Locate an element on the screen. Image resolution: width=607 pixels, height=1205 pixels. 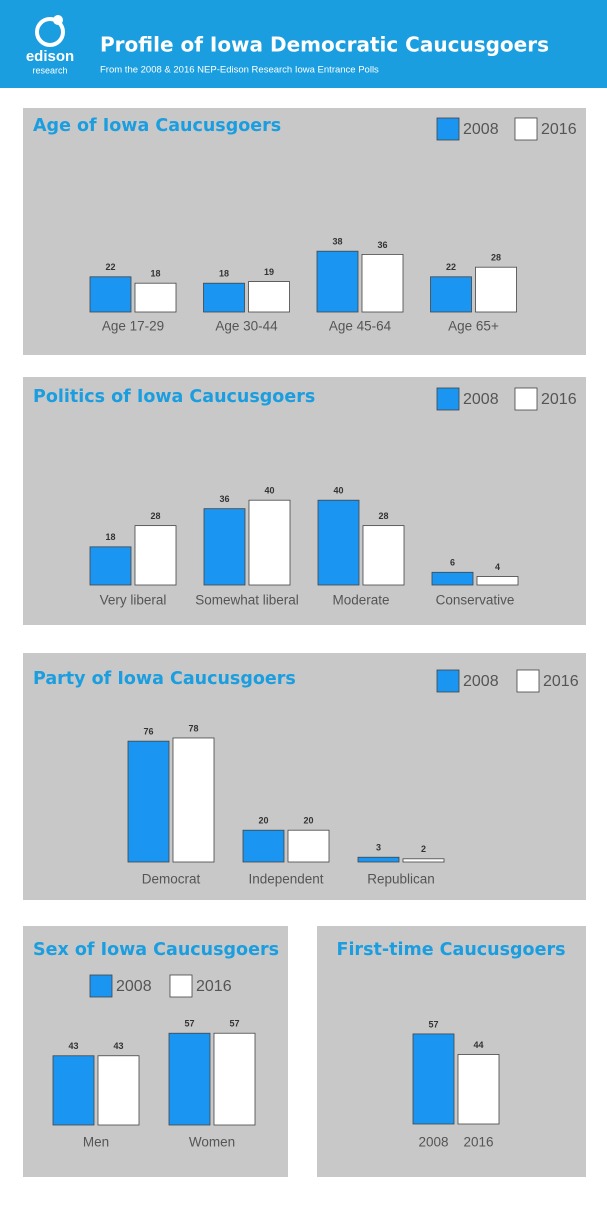
category-label: Age 65+ is located at coordinates (473, 326).